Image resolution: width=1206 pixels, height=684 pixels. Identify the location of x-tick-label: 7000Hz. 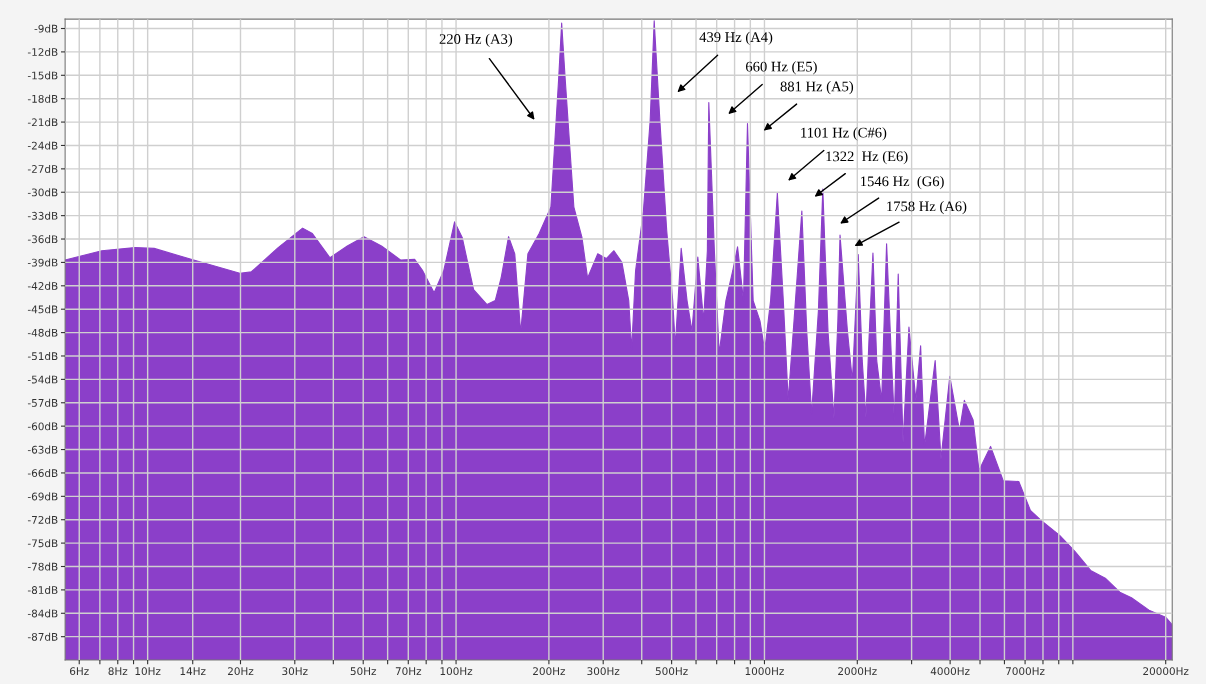
(1025, 671).